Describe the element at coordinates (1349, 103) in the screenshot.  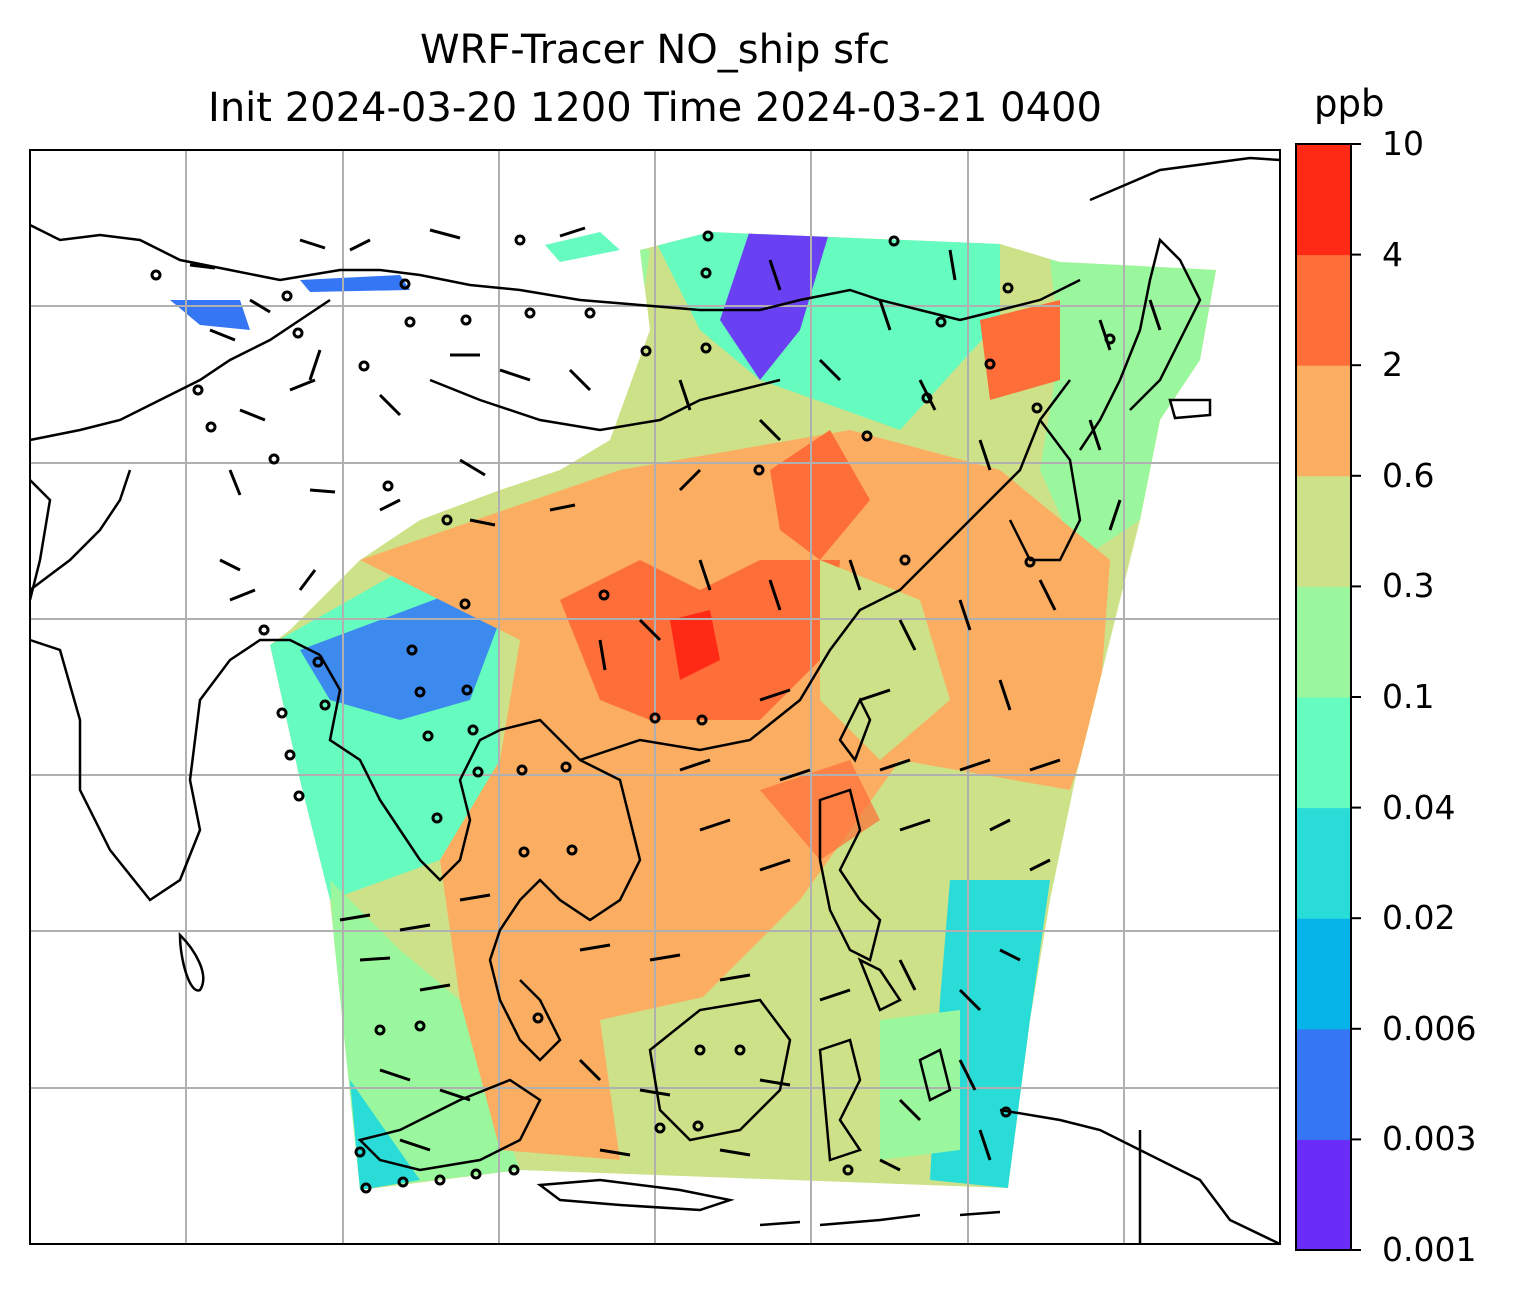
I see `colorbar-units-label: ppb` at that location.